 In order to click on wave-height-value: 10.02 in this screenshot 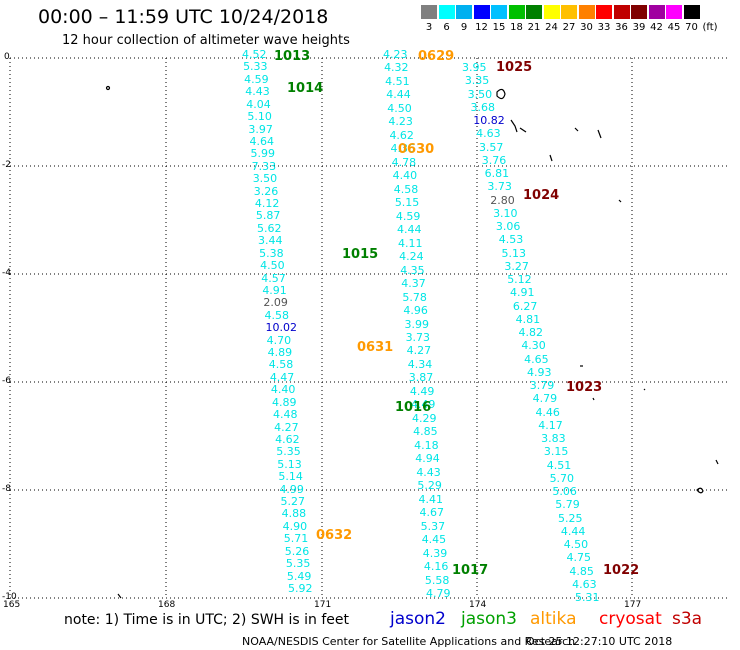, I will do `click(281, 328)`.